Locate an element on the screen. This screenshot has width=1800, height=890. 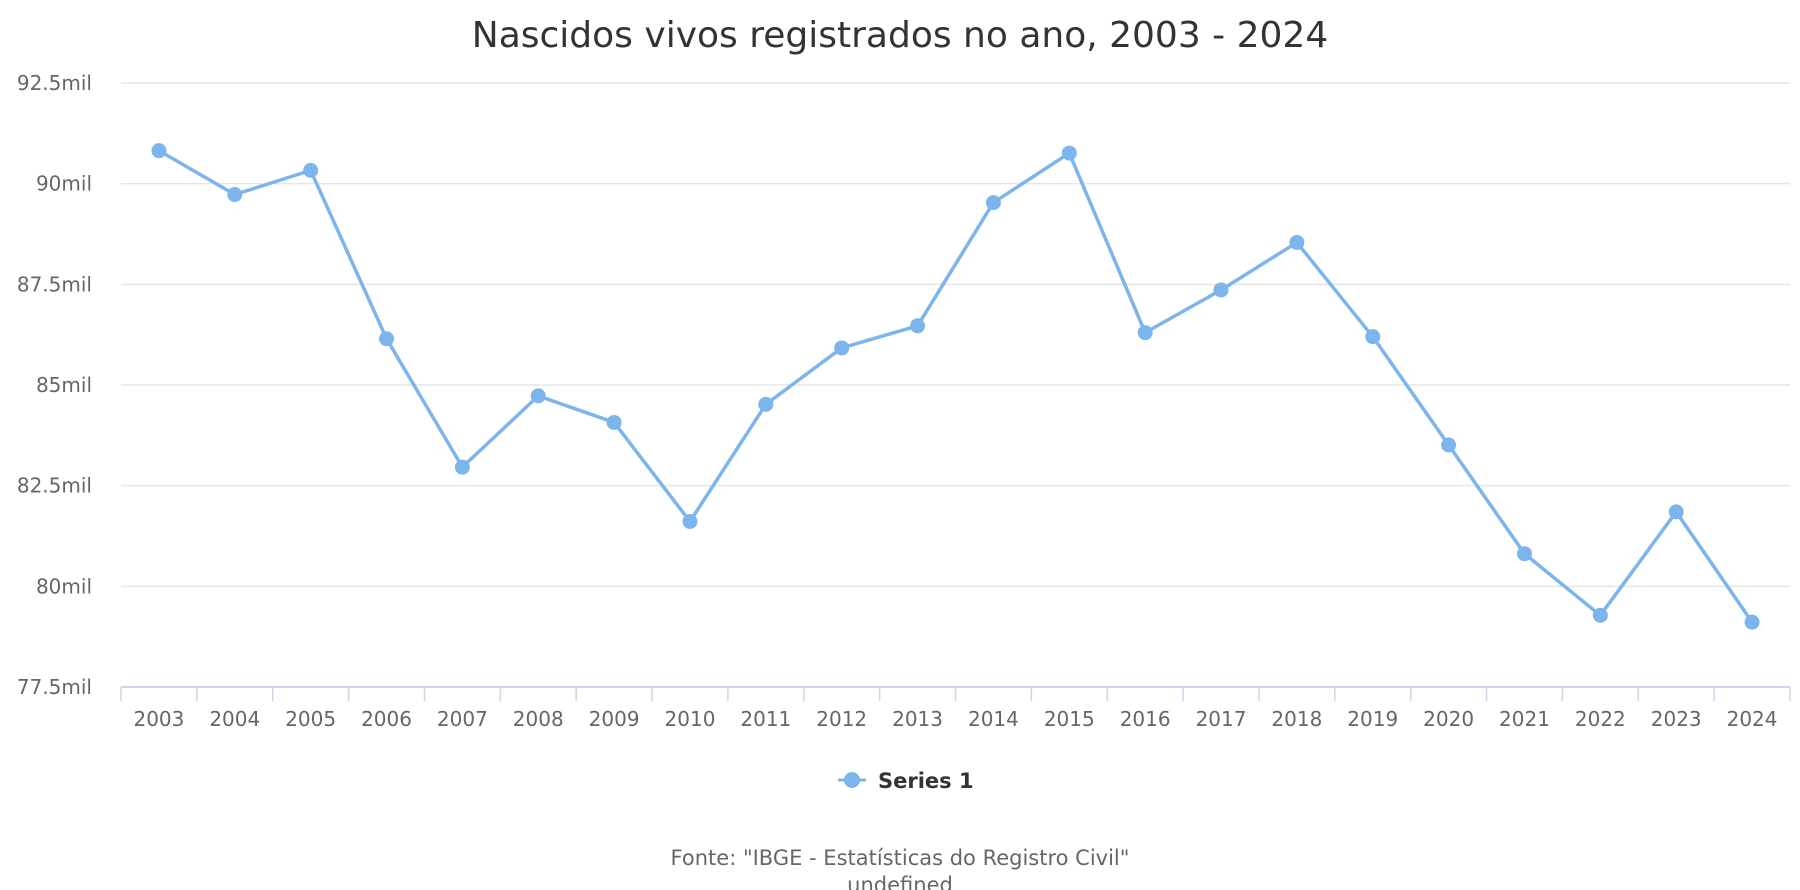
data-point-2023 is located at coordinates (1676, 512).